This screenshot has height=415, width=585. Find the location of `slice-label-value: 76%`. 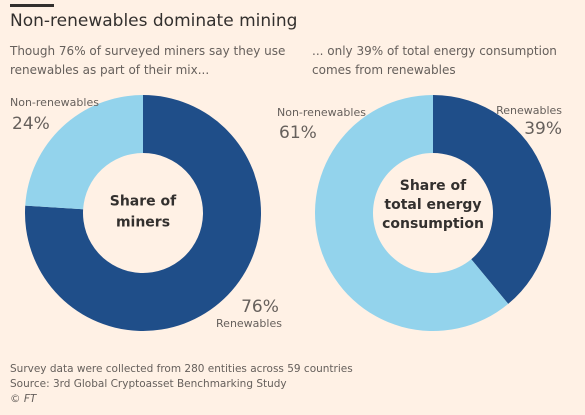

slice-label-value: 76% is located at coordinates (260, 307).